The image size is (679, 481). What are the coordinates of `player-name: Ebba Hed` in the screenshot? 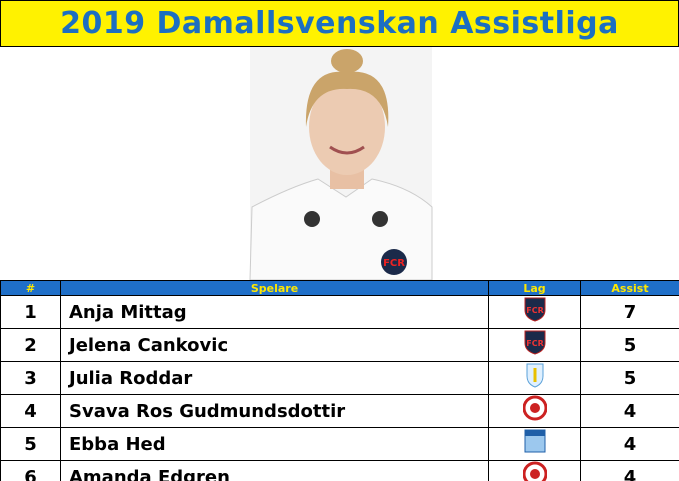 It's located at (274, 444).